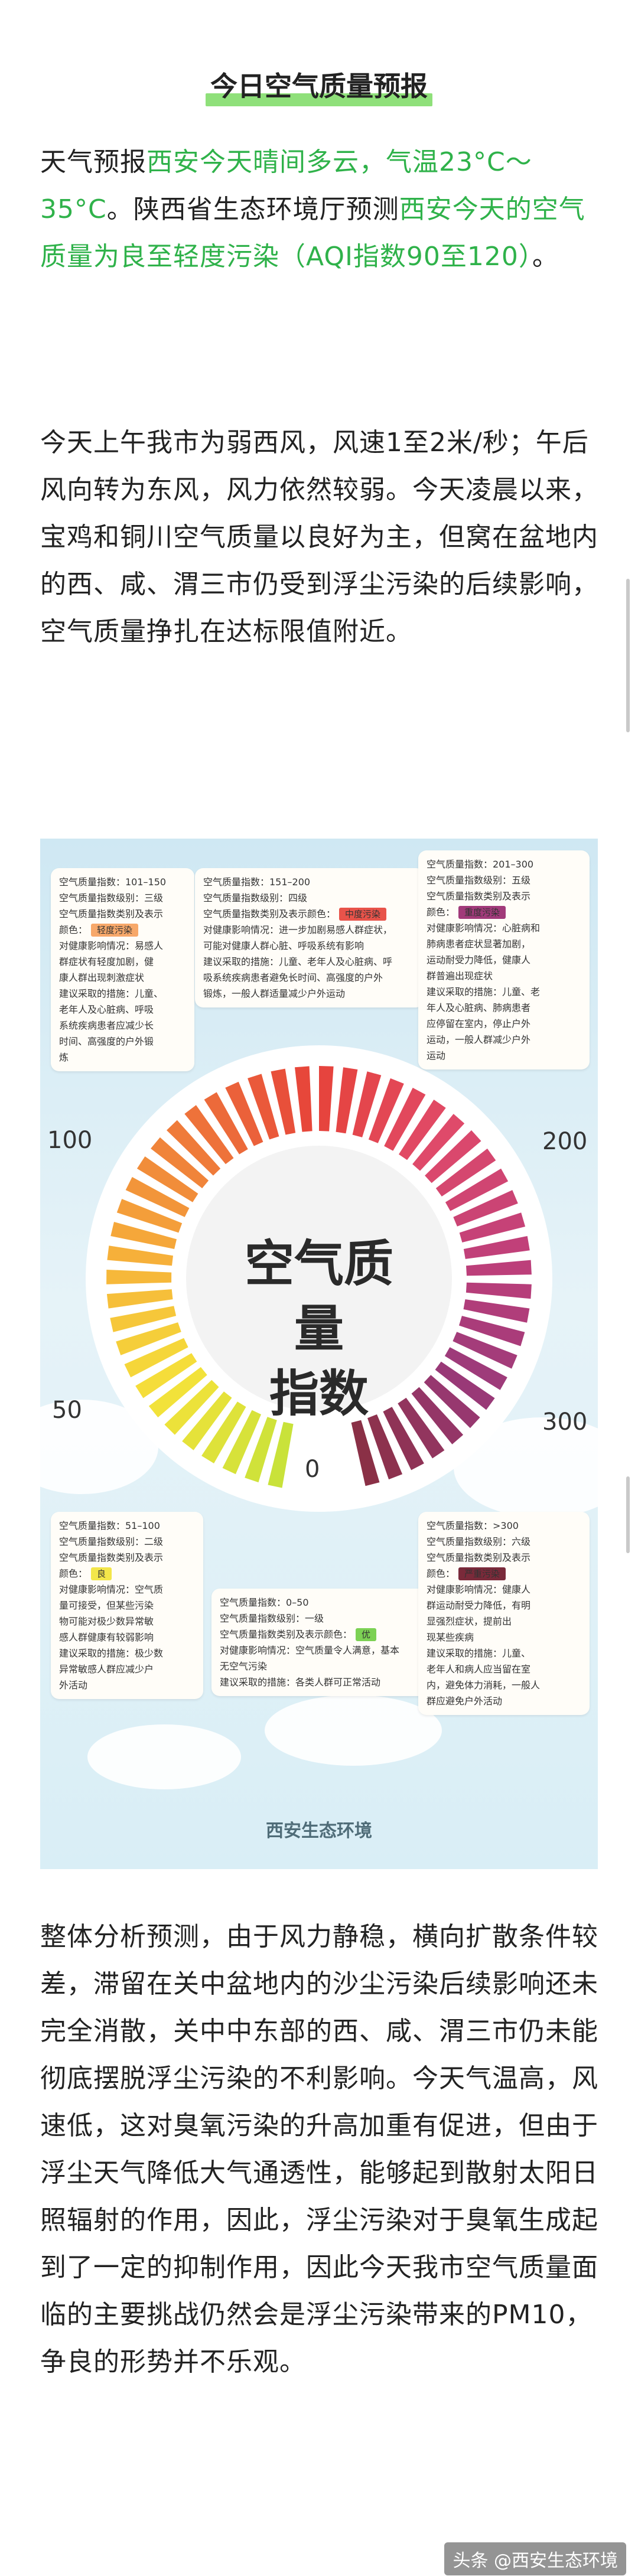 The width and height of the screenshot is (638, 2576). What do you see at coordinates (113, 882) in the screenshot?
I see `card-row-text: 空气质量指数：101–150` at bounding box center [113, 882].